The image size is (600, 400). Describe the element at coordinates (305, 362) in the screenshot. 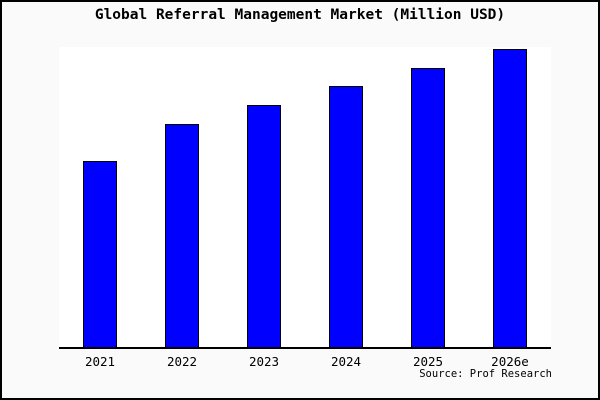

I see `x-axis-labels: 2021 2022 2023 2024 2025 2026e` at that location.